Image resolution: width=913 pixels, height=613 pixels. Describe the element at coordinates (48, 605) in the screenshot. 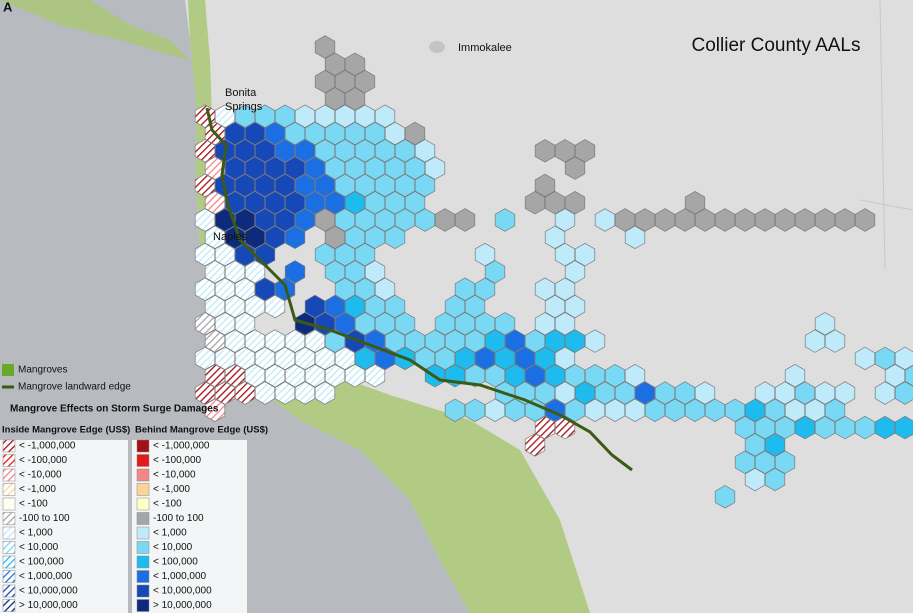

I see `legend-label: > 10,000,000` at that location.